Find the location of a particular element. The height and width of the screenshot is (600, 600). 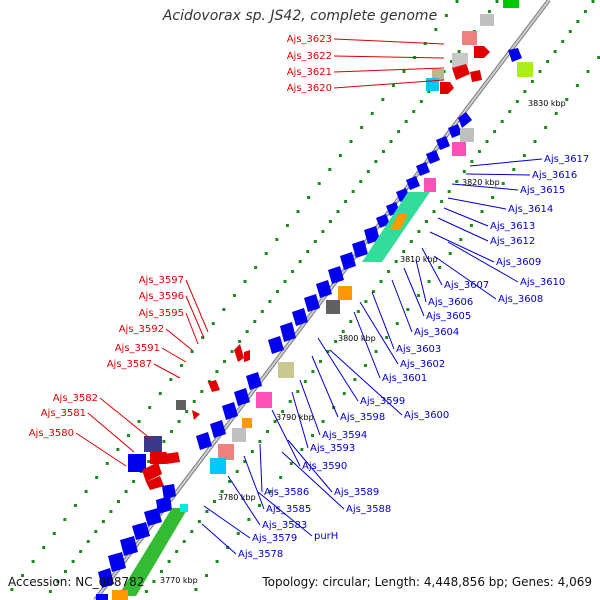

gene-label: Ajs_3598 is located at coordinates (362, 417).